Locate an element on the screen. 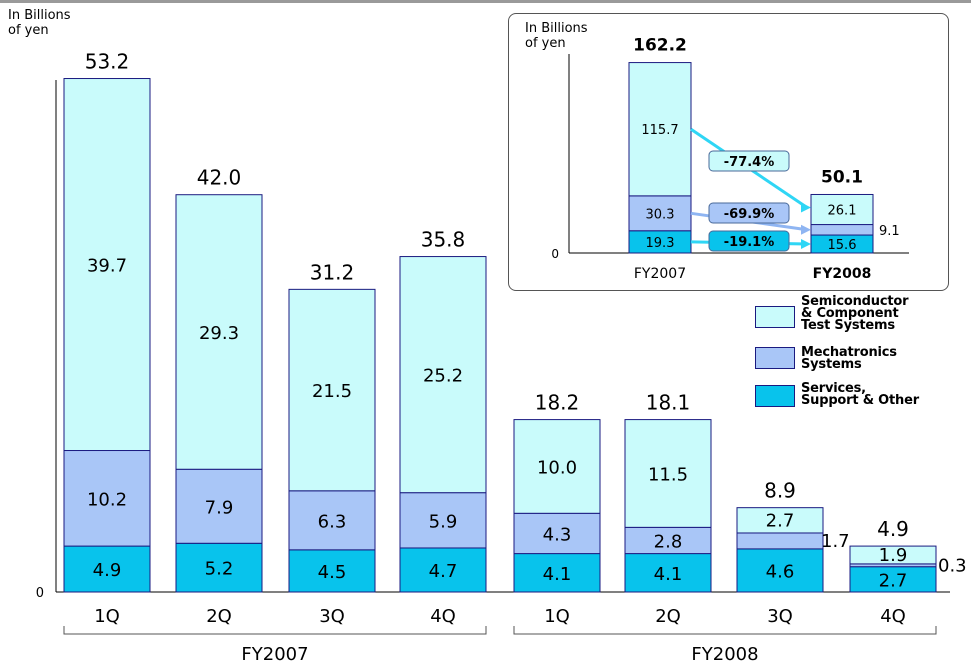  legend-swatch-semi is located at coordinates (775, 317).